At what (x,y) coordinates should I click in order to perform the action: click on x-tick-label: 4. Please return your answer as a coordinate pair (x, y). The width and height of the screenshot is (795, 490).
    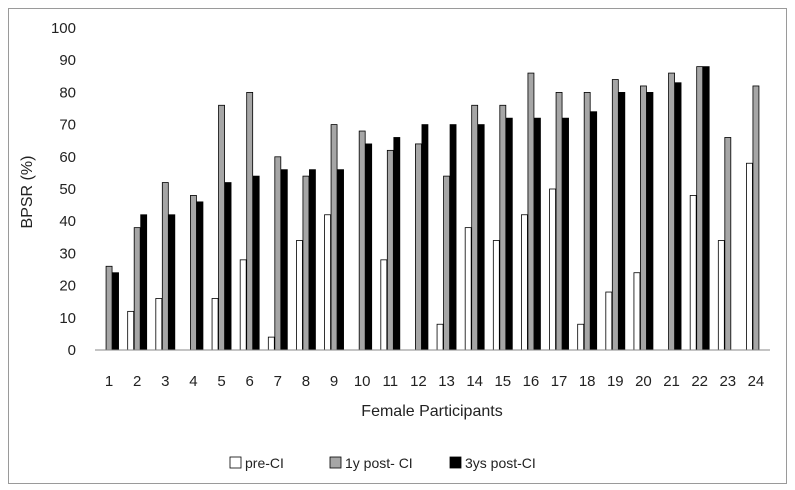
    Looking at the image, I should click on (193, 381).